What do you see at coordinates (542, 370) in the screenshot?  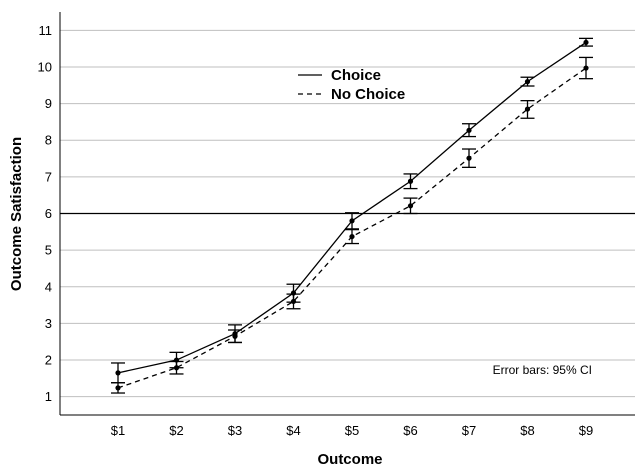 I see `error-bar-note: Error bars: 95% CI` at bounding box center [542, 370].